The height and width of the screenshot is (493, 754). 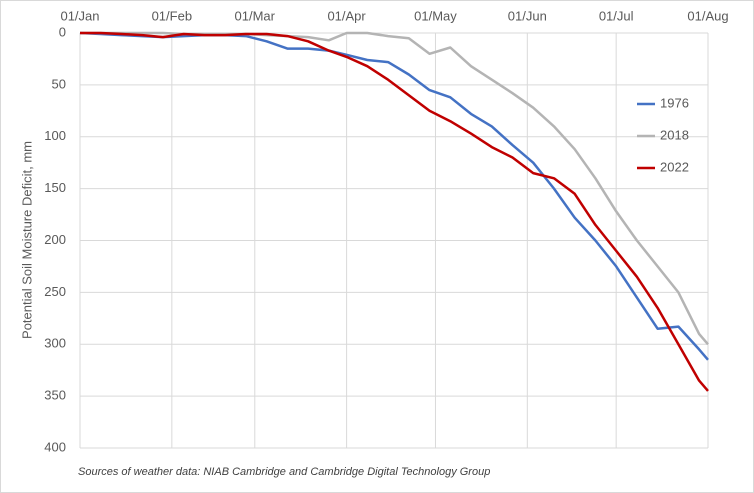 What do you see at coordinates (55, 343) in the screenshot?
I see `y-tick-label: 300` at bounding box center [55, 343].